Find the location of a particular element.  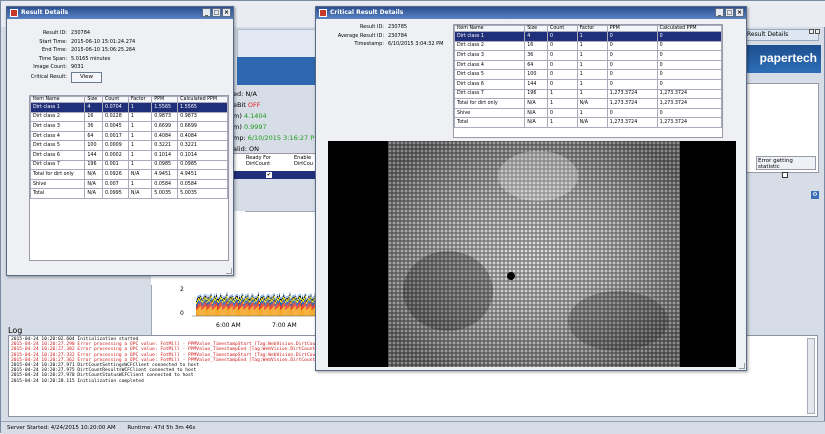

table-row: Total N/A 1 N/A 1,273.3724 1,273.3724 is located at coordinates (588, 122).